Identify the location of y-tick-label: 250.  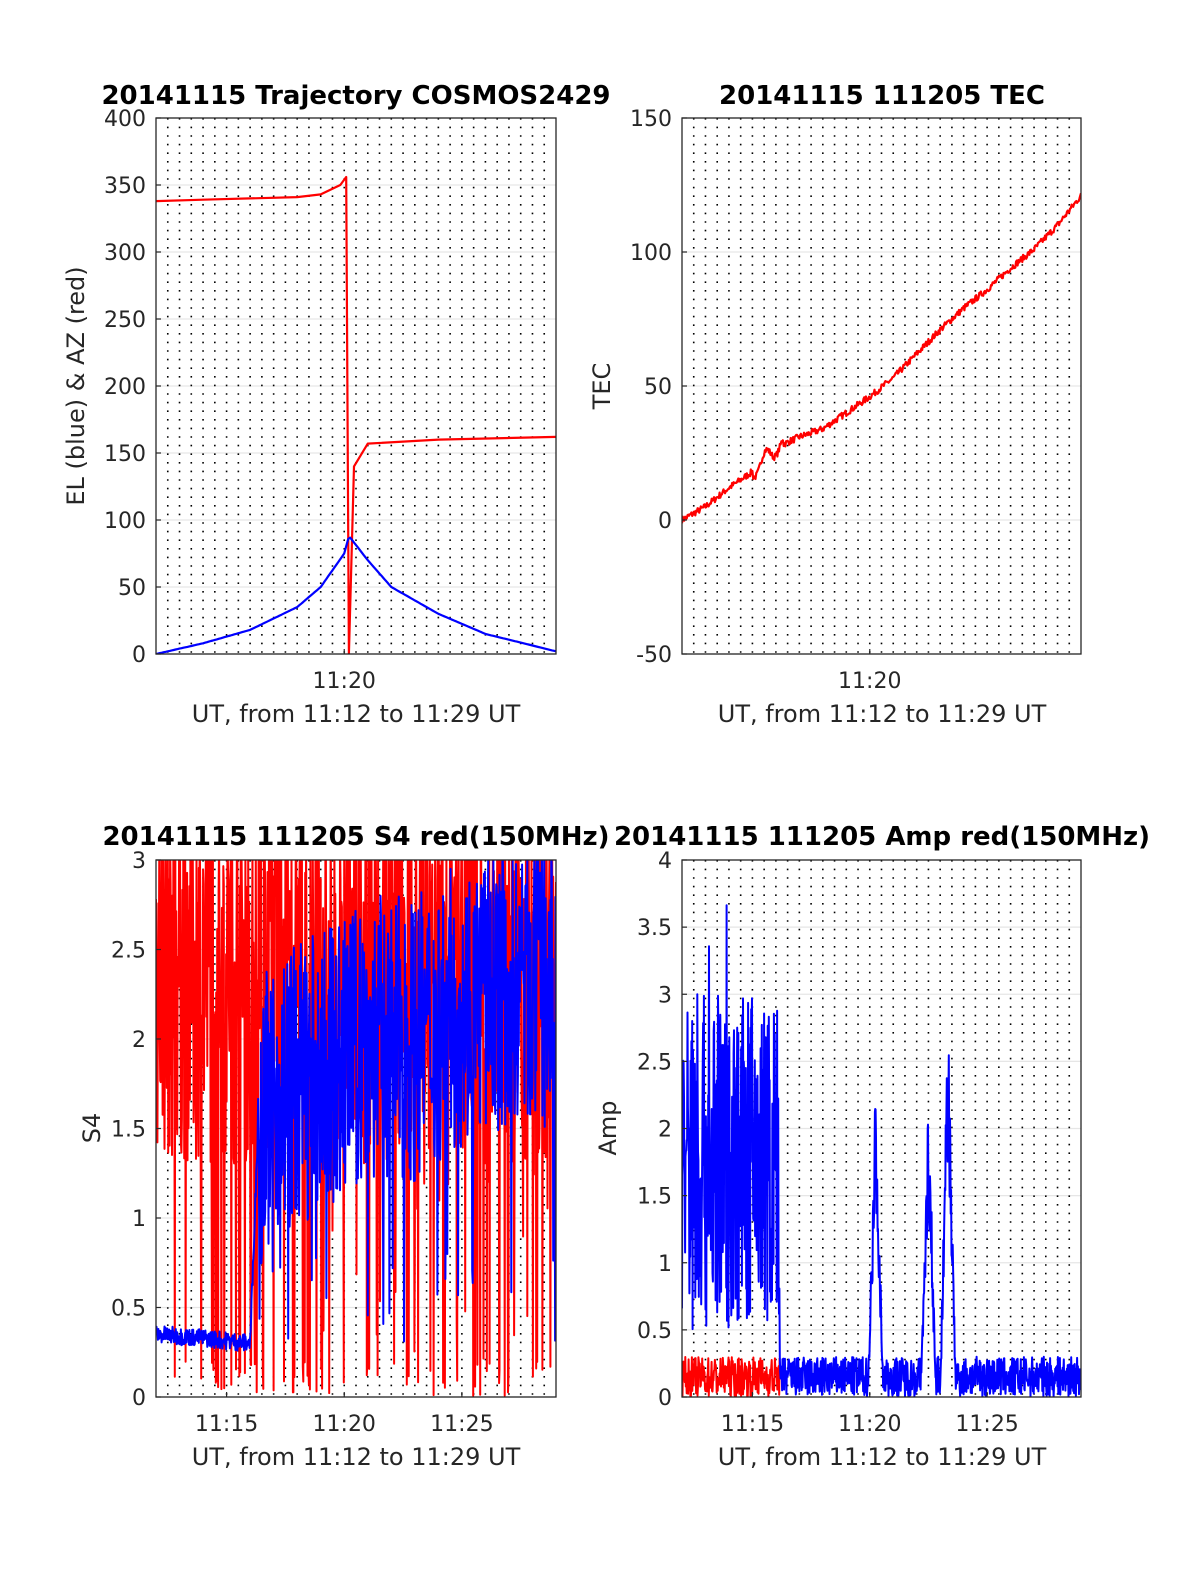
(125, 320).